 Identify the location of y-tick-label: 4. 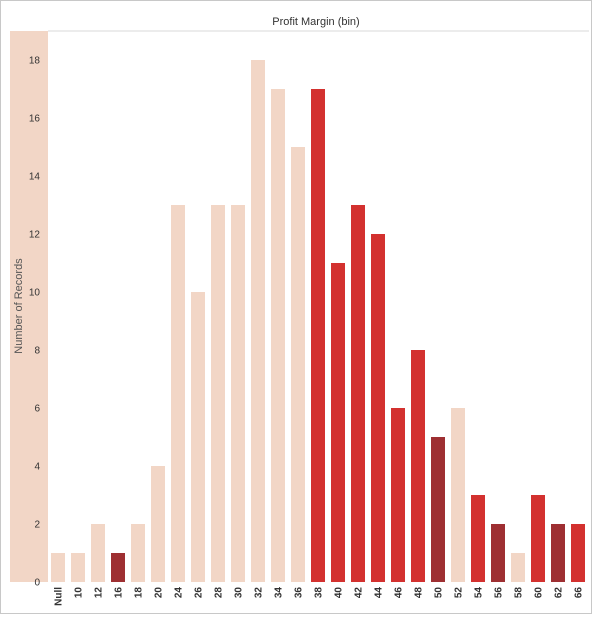
(37, 467).